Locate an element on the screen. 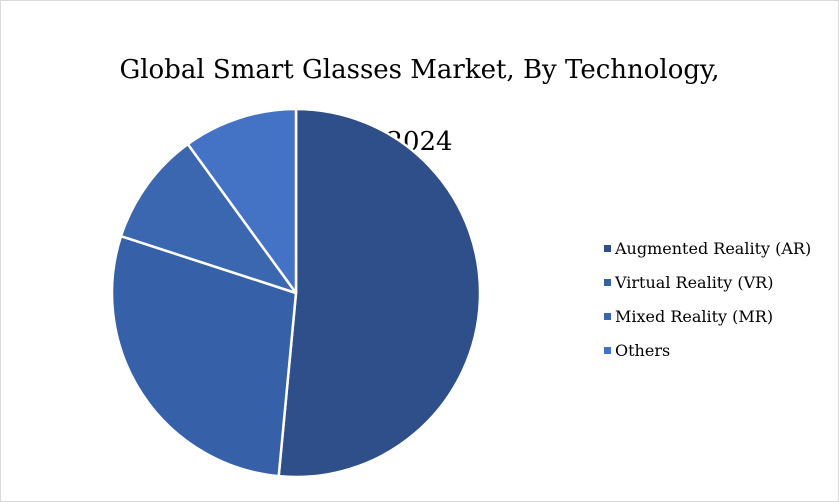 The image size is (839, 502). legend-item-mr: Mixed Reality (MR) is located at coordinates (707, 316).